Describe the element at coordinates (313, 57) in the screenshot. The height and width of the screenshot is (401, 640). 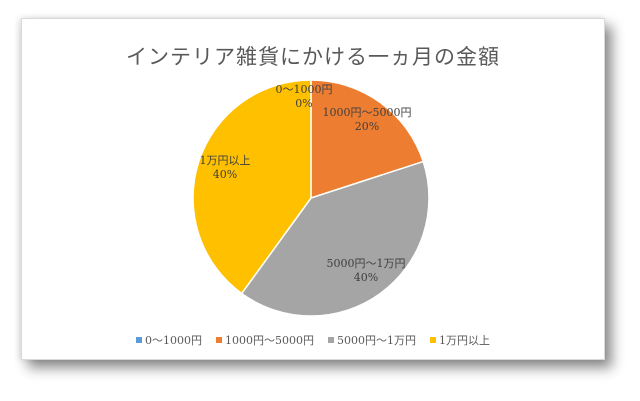
I see `chart-title: インテリア雑貨にかける一ヵ月の金額` at that location.